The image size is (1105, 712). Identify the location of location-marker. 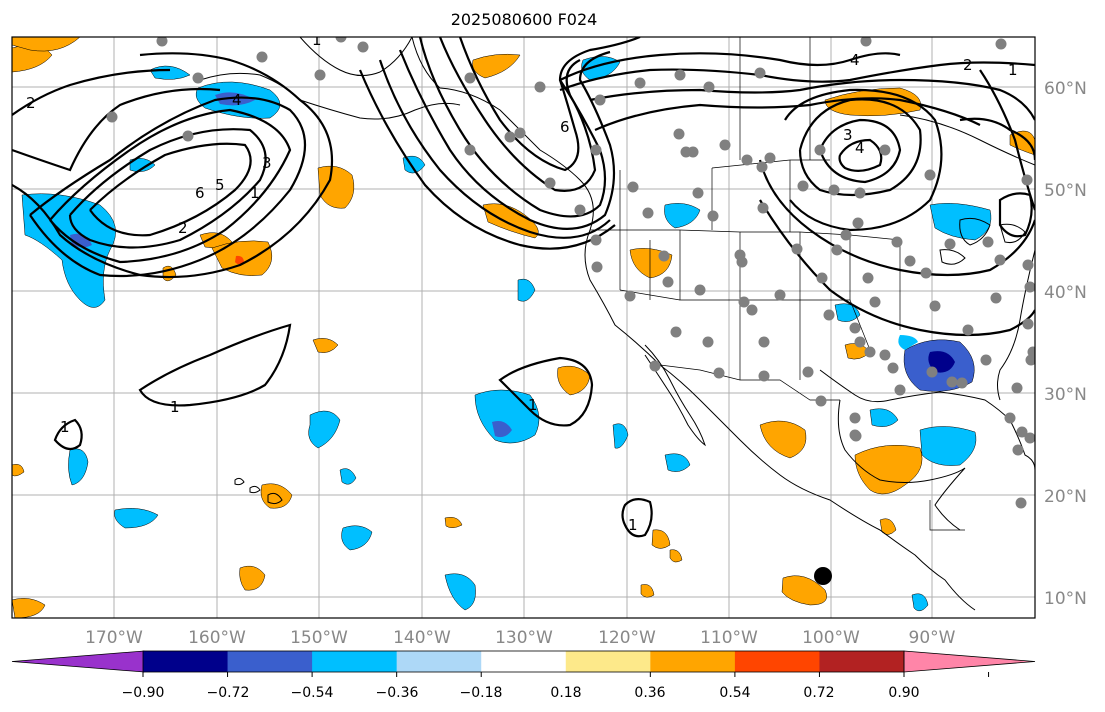
(823, 576).